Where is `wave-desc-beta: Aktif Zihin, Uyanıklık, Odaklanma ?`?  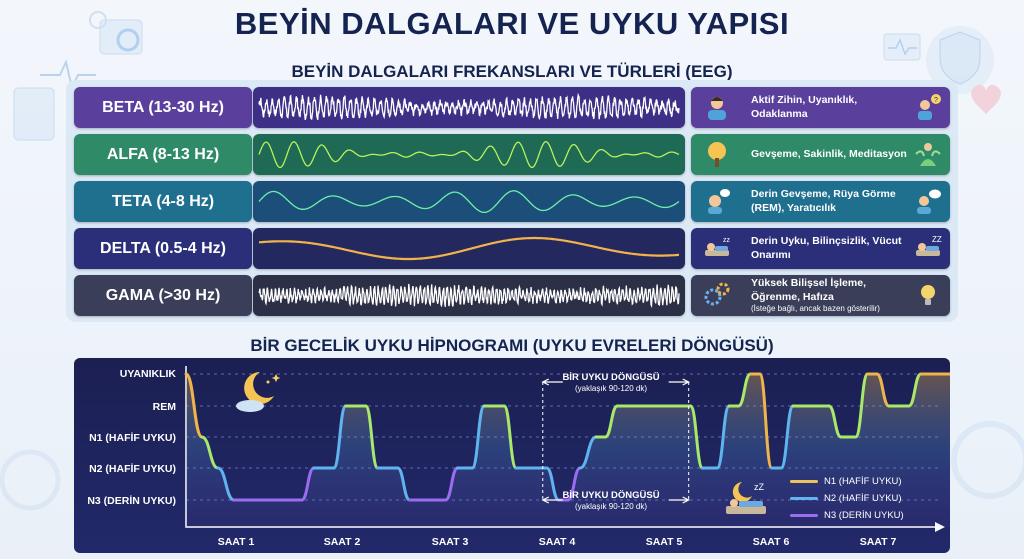 wave-desc-beta: Aktif Zihin, Uyanıklık, Odaklanma ? is located at coordinates (820, 107).